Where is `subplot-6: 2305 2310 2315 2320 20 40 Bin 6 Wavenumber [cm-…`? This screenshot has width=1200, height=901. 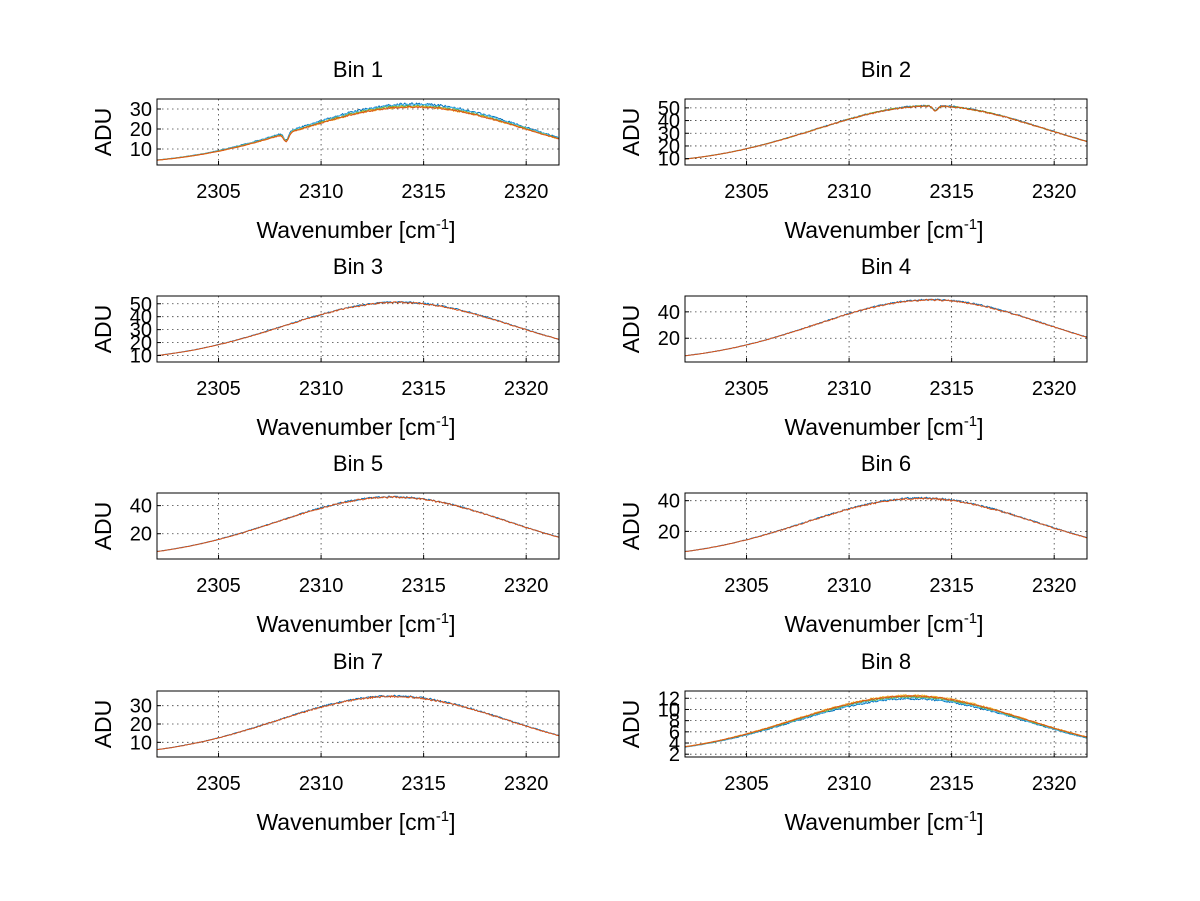
subplot-6: 2305 2310 2315 2320 20 40 Bin 6 Wavenumber [cm-… is located at coordinates (853, 544).